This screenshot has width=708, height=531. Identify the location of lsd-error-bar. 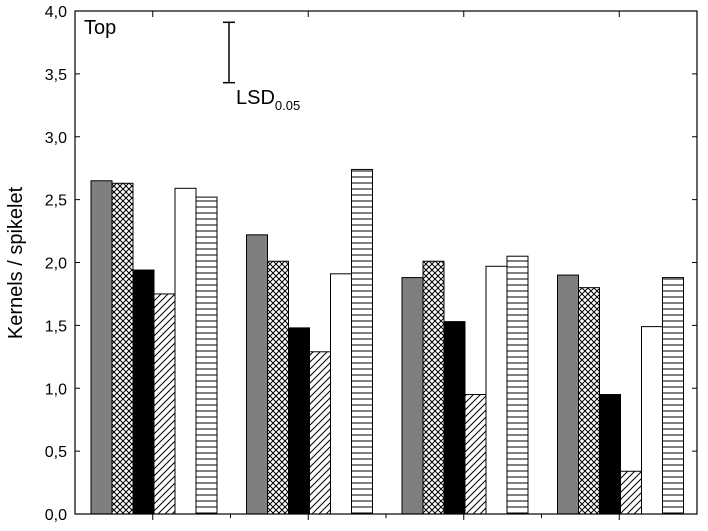
(229, 52).